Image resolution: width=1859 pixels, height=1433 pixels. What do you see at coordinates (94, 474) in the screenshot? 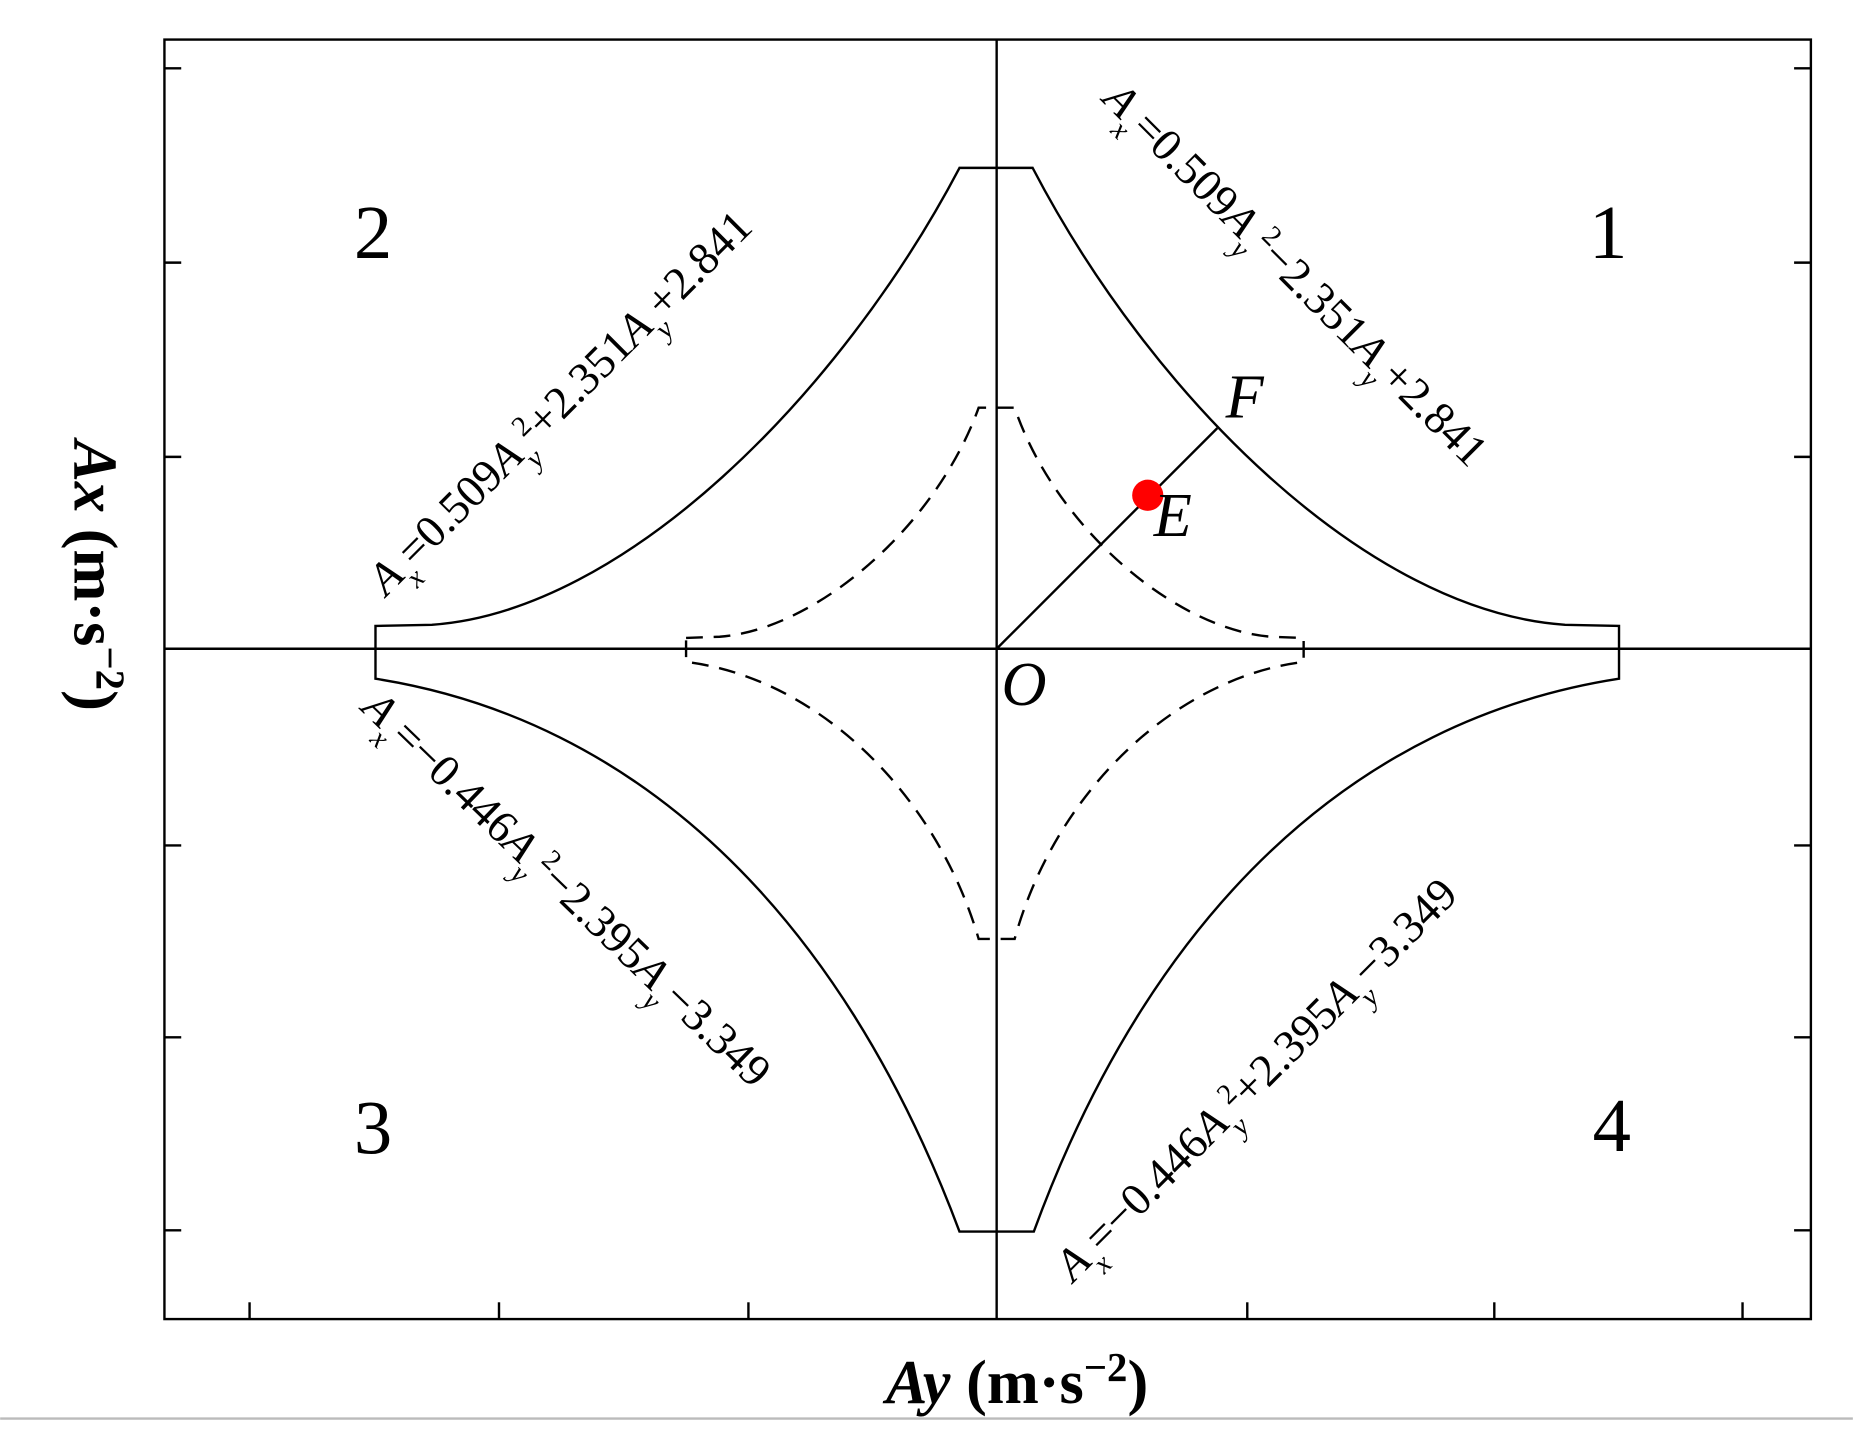
I see `y-title-part: Ax` at bounding box center [94, 474].